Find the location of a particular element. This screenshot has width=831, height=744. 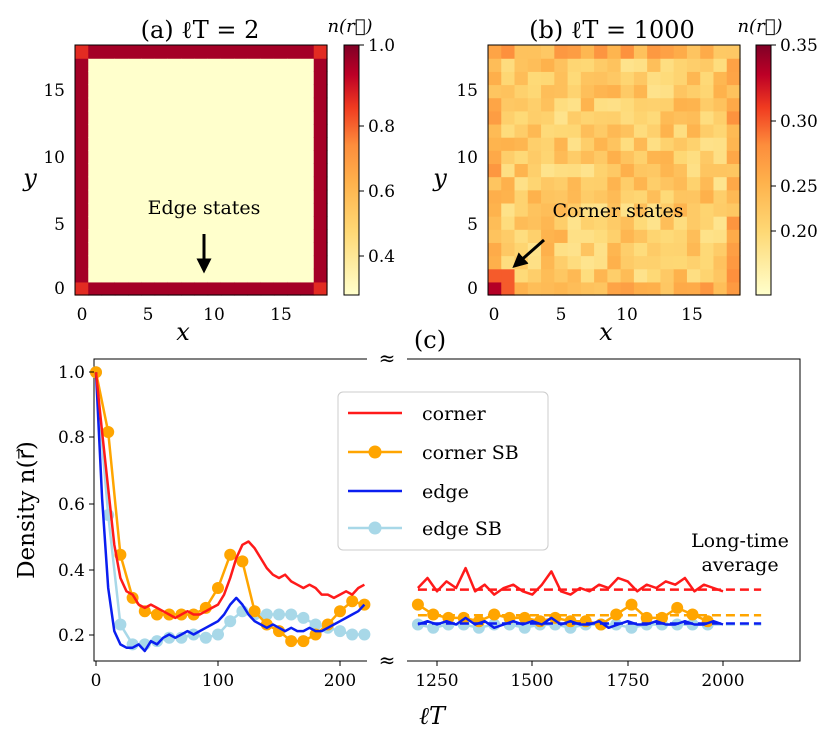

colorbar-a is located at coordinates (351, 170).